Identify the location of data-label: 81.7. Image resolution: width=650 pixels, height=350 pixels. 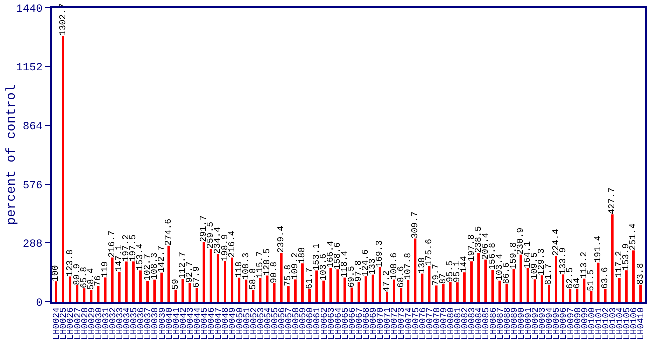
(549, 275).